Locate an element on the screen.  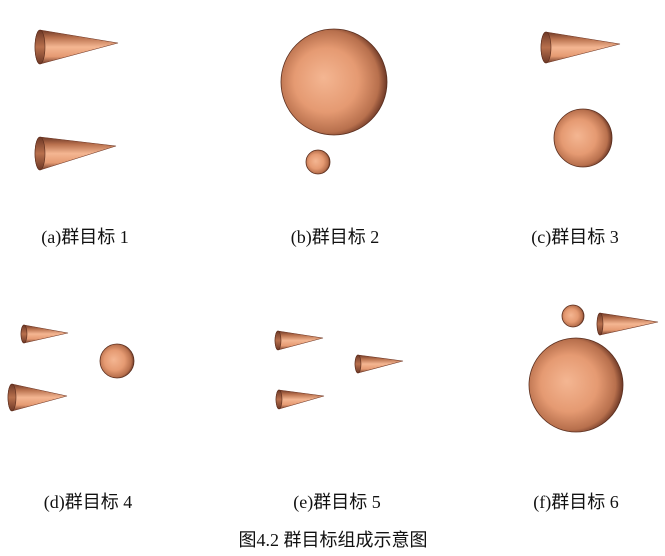
panel-c-graphic is located at coordinates (580, 99).